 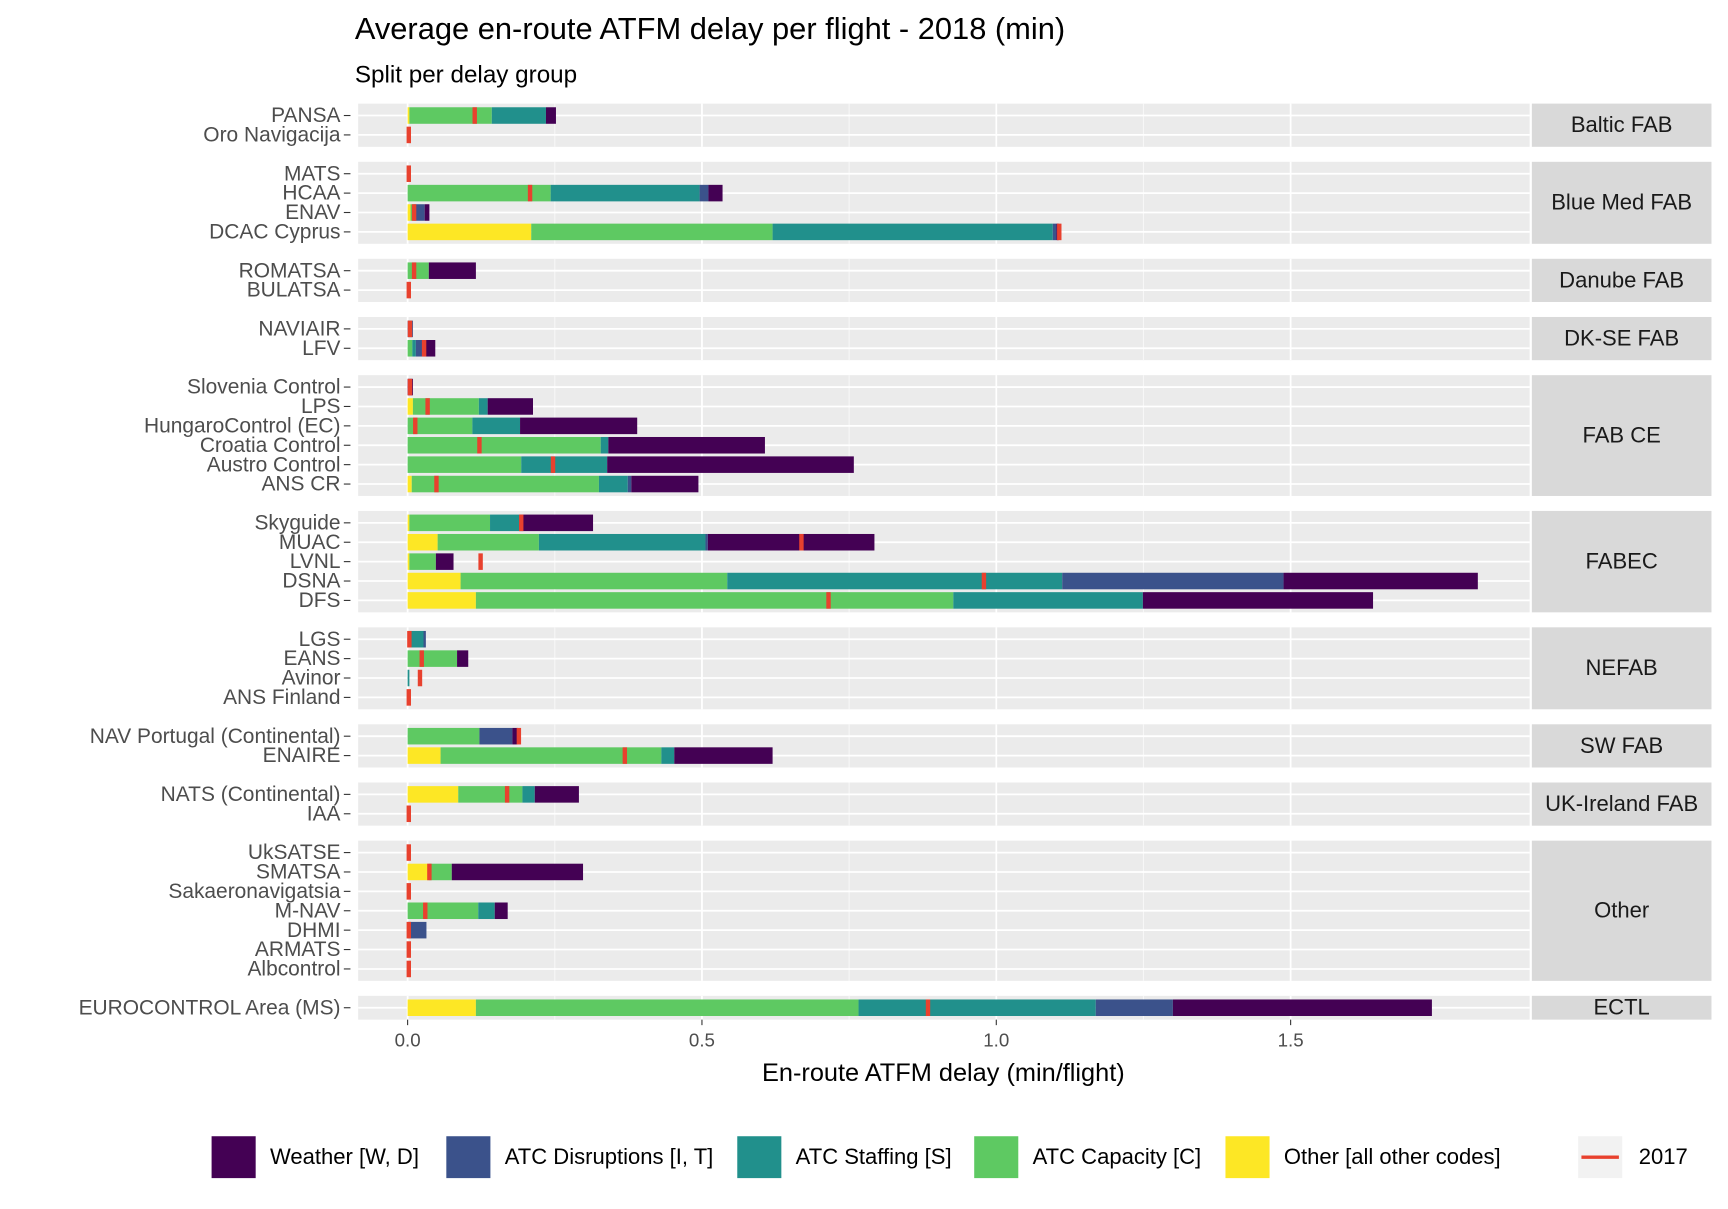 What do you see at coordinates (1663, 1156) in the screenshot?
I see `legend-label: 2017` at bounding box center [1663, 1156].